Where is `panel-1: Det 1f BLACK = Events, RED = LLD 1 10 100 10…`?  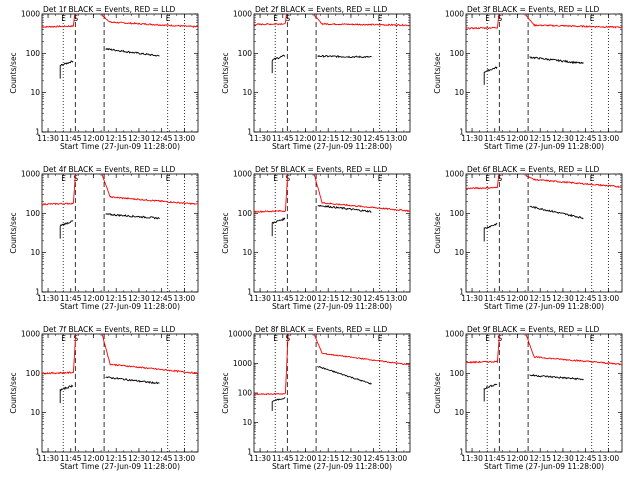 panel-1: Det 1f BLACK = Events, RED = LLD 1 10 100 10… is located at coordinates (104, 78).